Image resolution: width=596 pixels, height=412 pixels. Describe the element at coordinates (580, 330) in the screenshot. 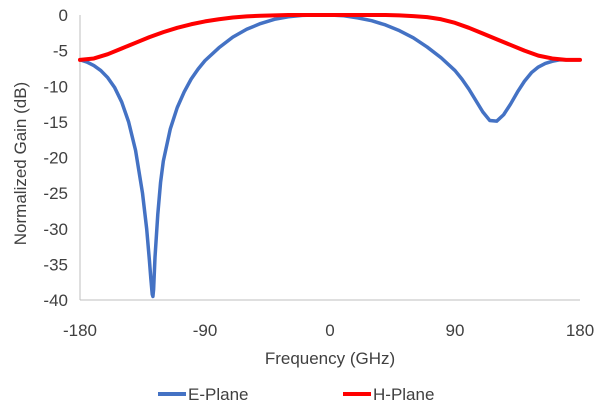

I see `x-tick-label: 180` at that location.